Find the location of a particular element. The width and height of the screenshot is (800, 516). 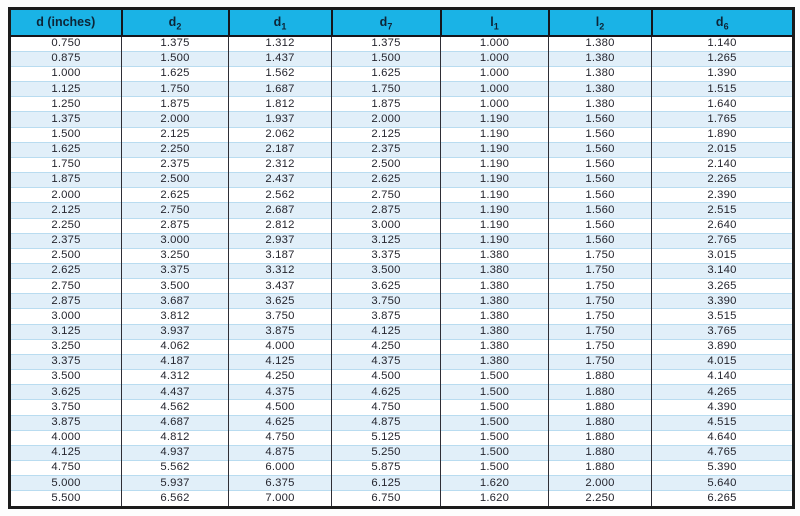

table-cell: 4.687 is located at coordinates (175, 422).